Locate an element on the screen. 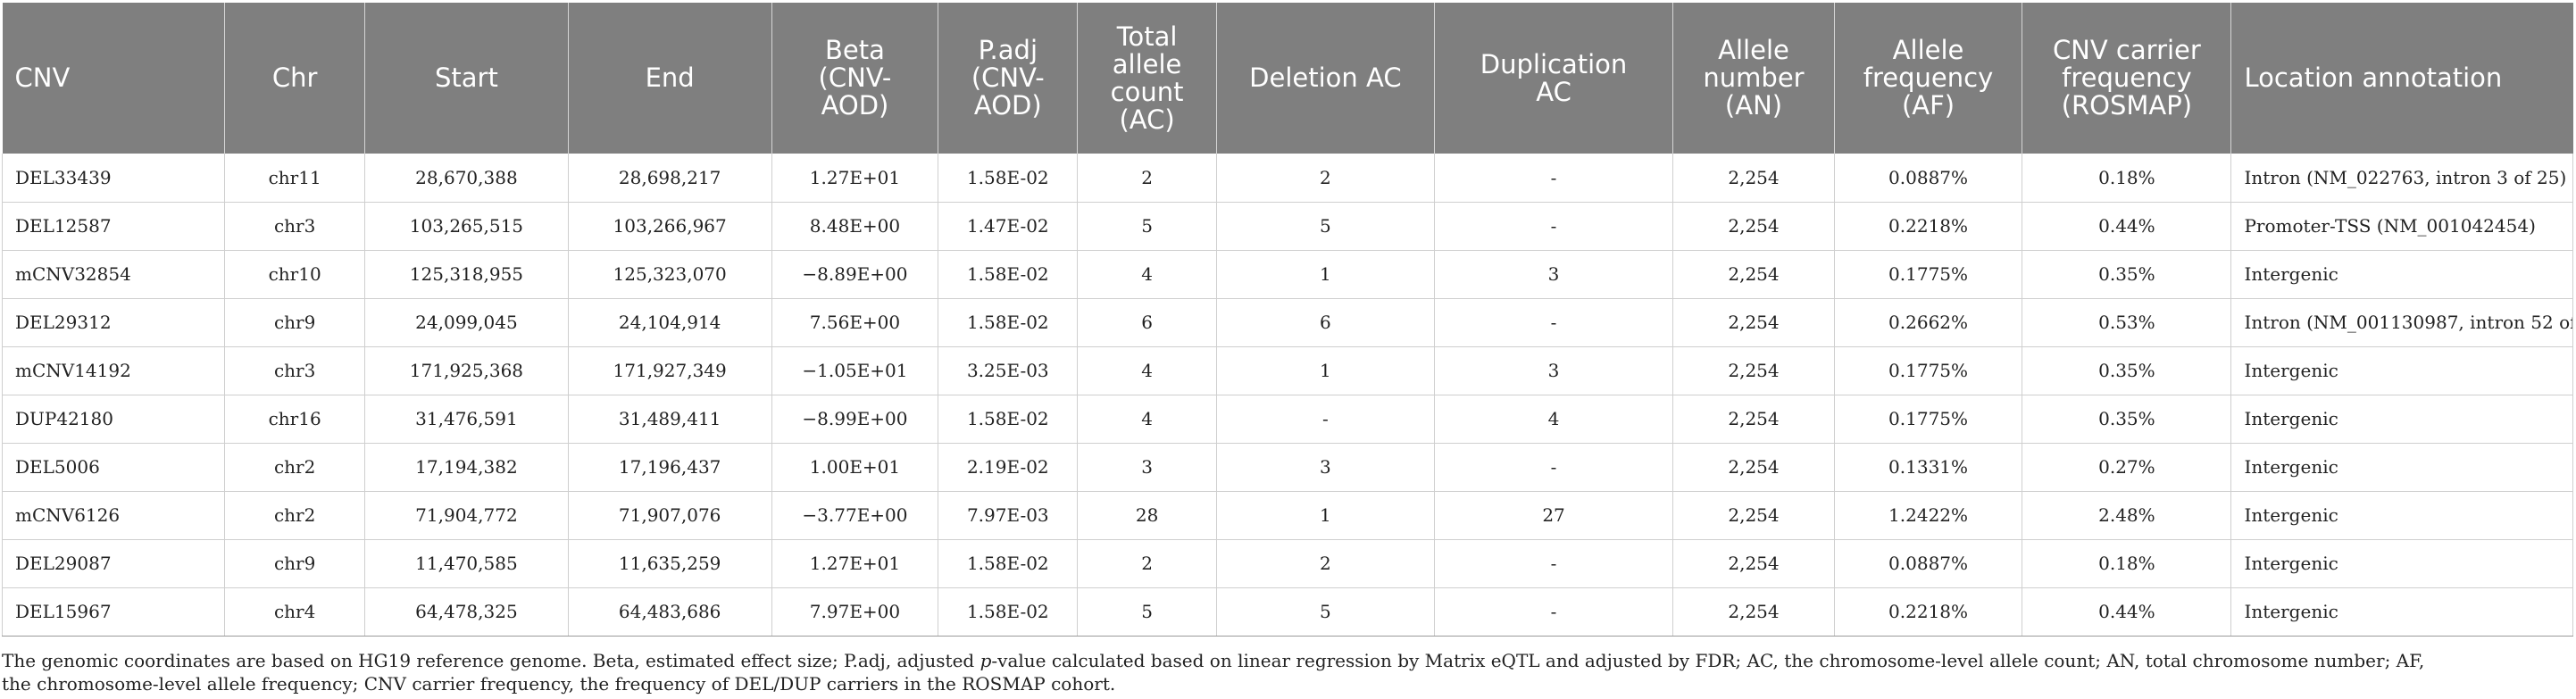 The width and height of the screenshot is (2576, 699). column-header: Allele number (AN) is located at coordinates (1753, 78).